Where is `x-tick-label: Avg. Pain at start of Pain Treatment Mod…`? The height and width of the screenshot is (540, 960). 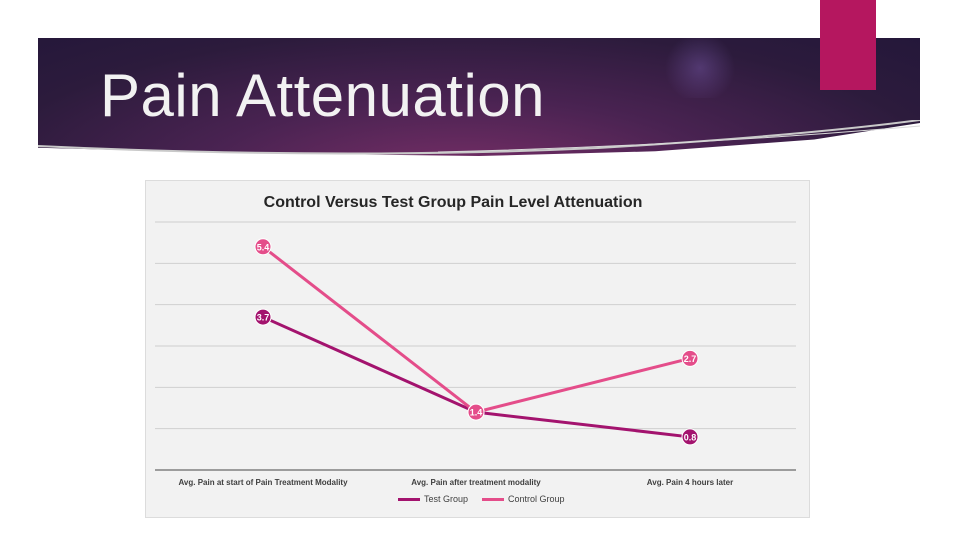 x-tick-label: Avg. Pain at start of Pain Treatment Mod… is located at coordinates (263, 482).